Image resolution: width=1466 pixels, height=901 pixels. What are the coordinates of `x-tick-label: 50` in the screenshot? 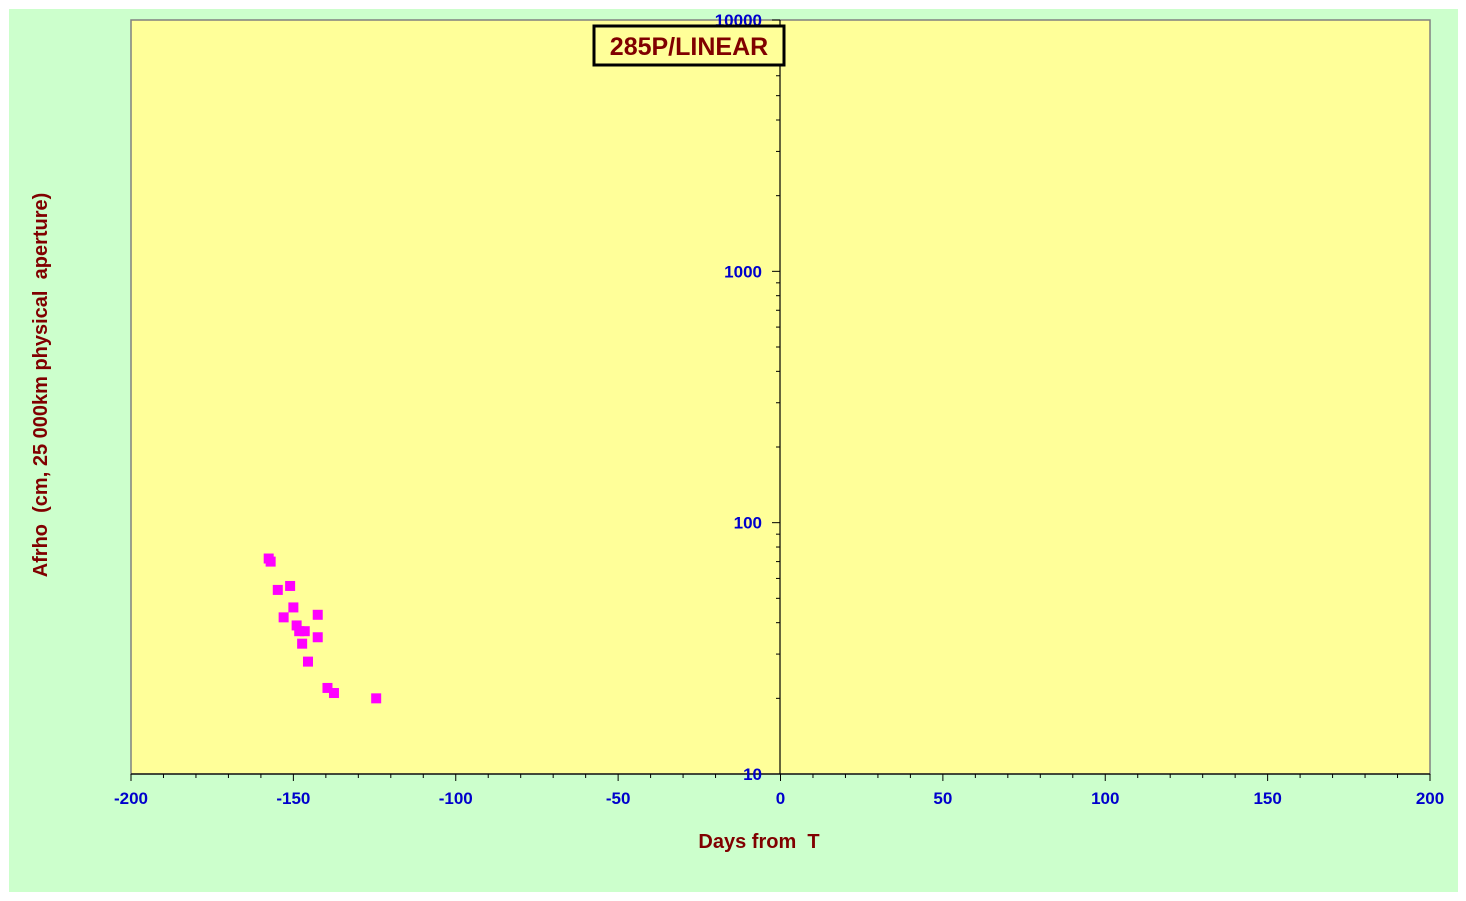 It's located at (942, 798).